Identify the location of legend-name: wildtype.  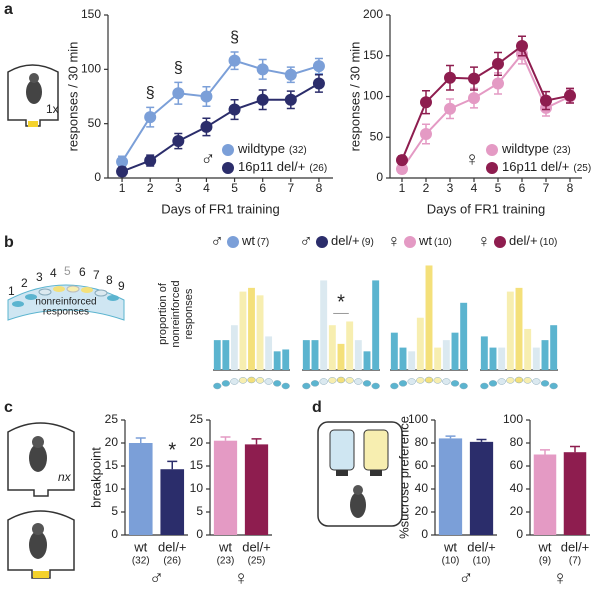
(261, 148).